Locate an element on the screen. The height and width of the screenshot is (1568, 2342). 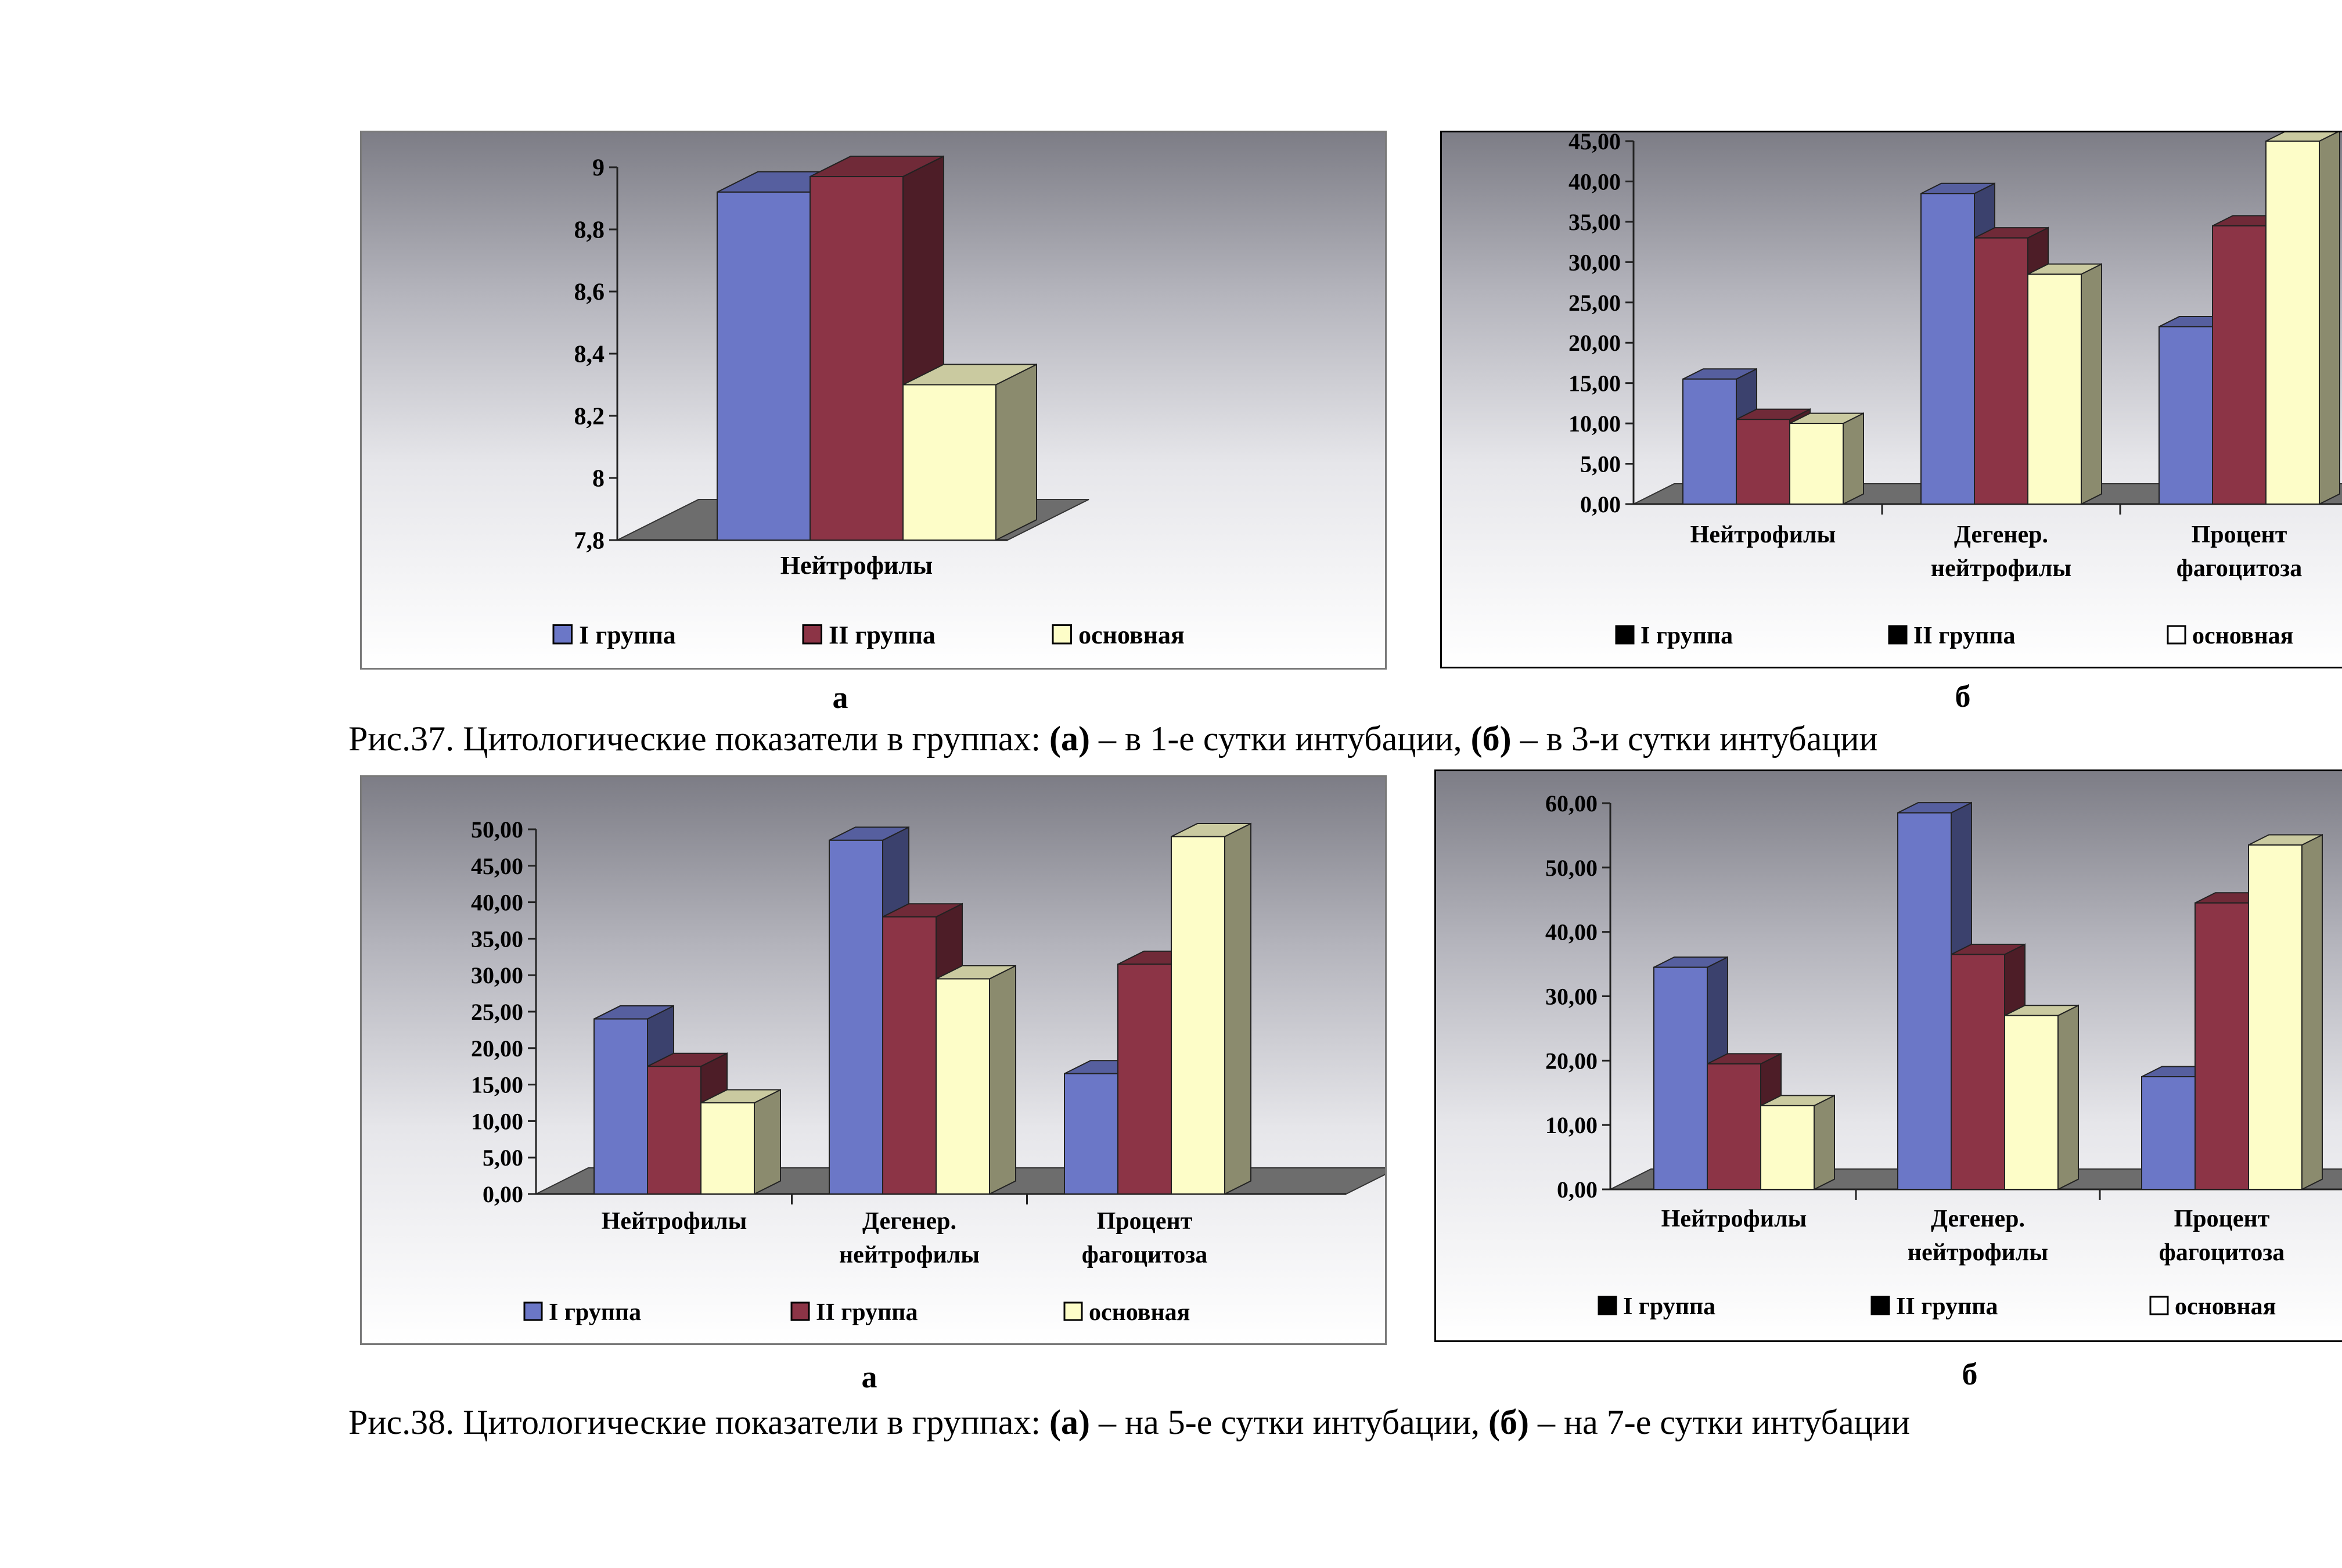
y-tick-label: 35,00 is located at coordinates (497, 939).